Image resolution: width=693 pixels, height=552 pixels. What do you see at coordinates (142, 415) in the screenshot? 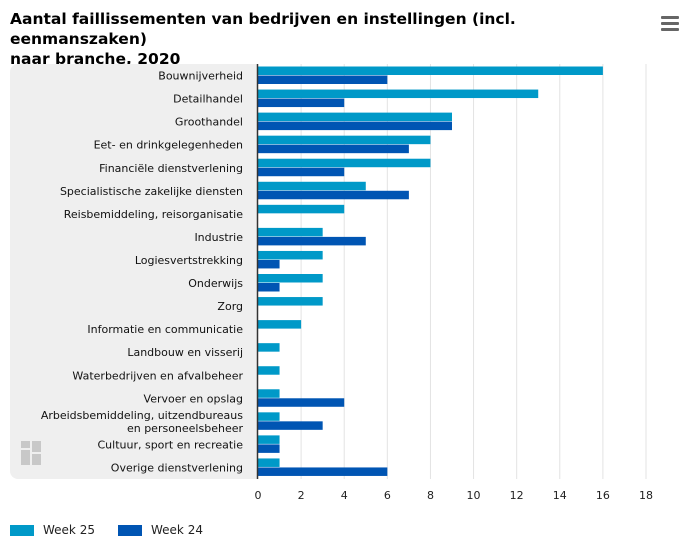
I see `category-label-15-line-0: Arbeidsbemiddeling, uitzendbureaus` at bounding box center [142, 415].